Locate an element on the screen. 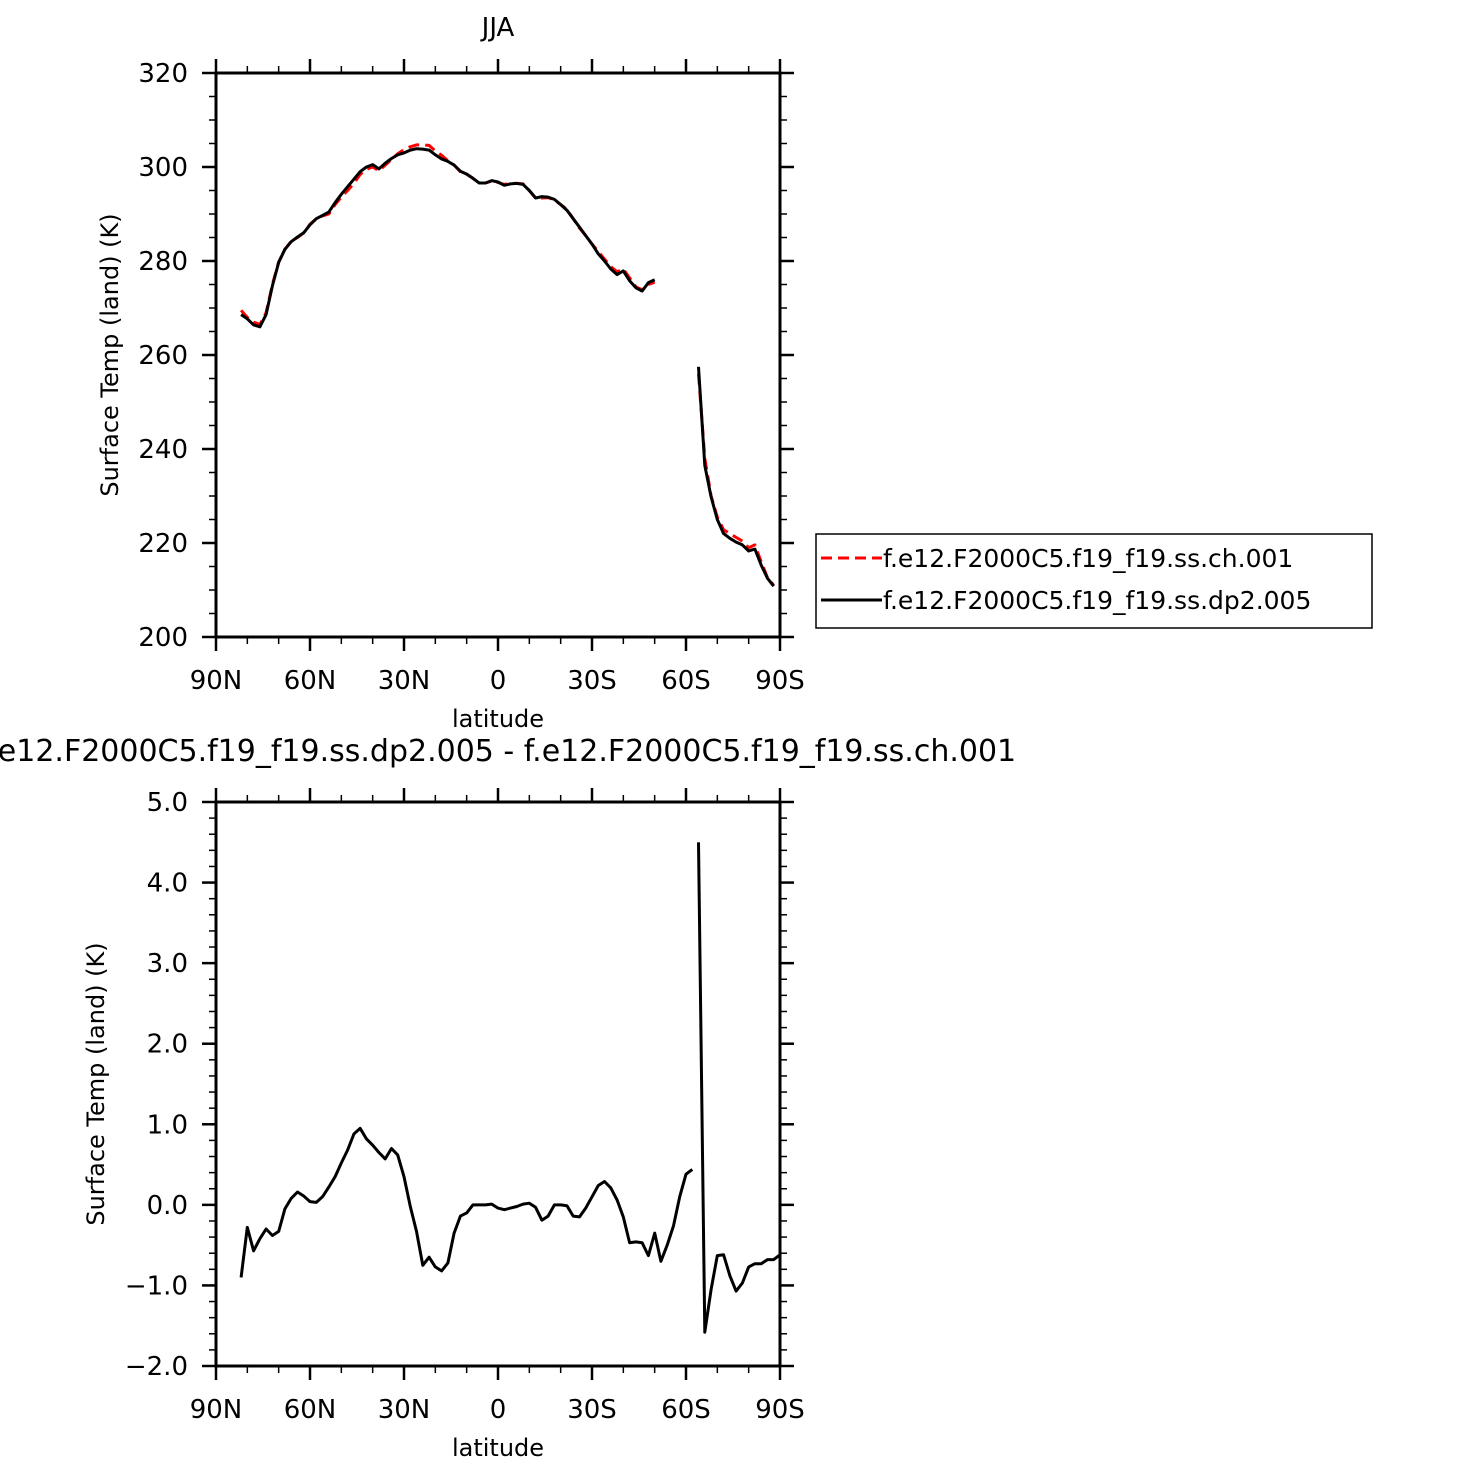 This screenshot has width=1467, height=1469. y-tick-label: 4.0 is located at coordinates (167, 884).